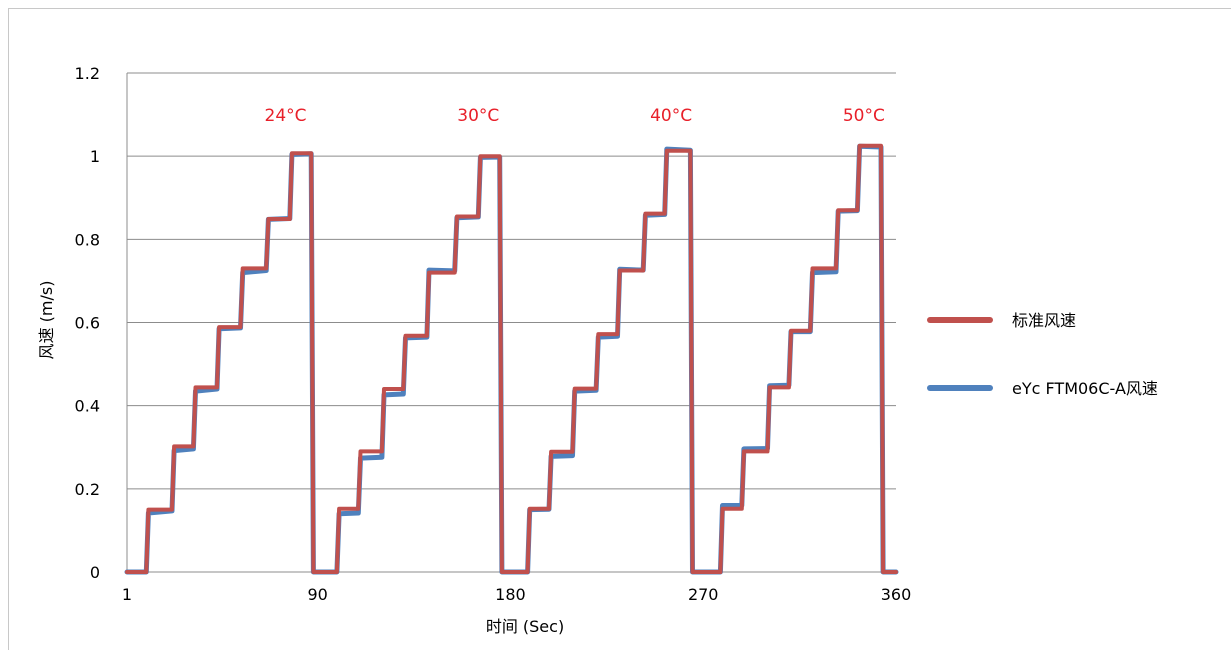 The width and height of the screenshot is (1231, 650). I want to click on y-axis-title: 风速 (m/s), so click(46, 320).